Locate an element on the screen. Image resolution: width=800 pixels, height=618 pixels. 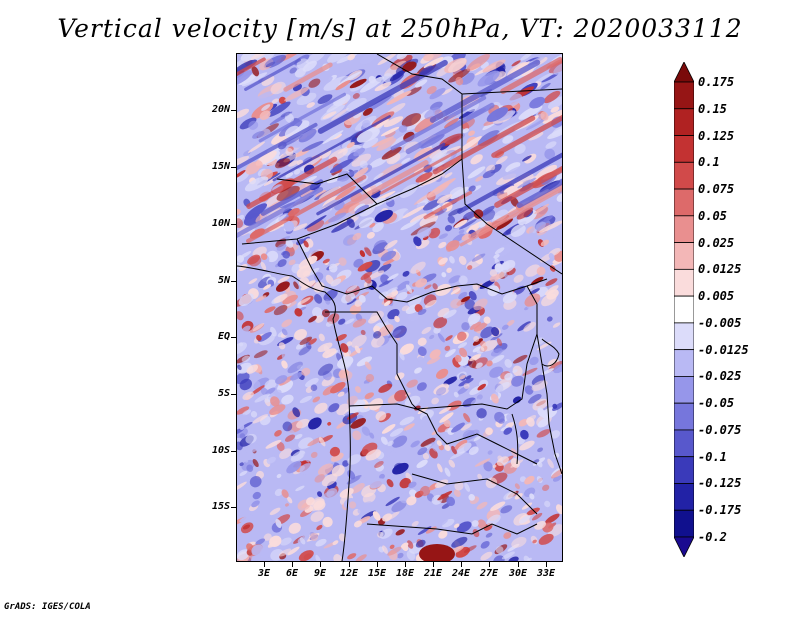
lon-label: 12E is located at coordinates (349, 573).